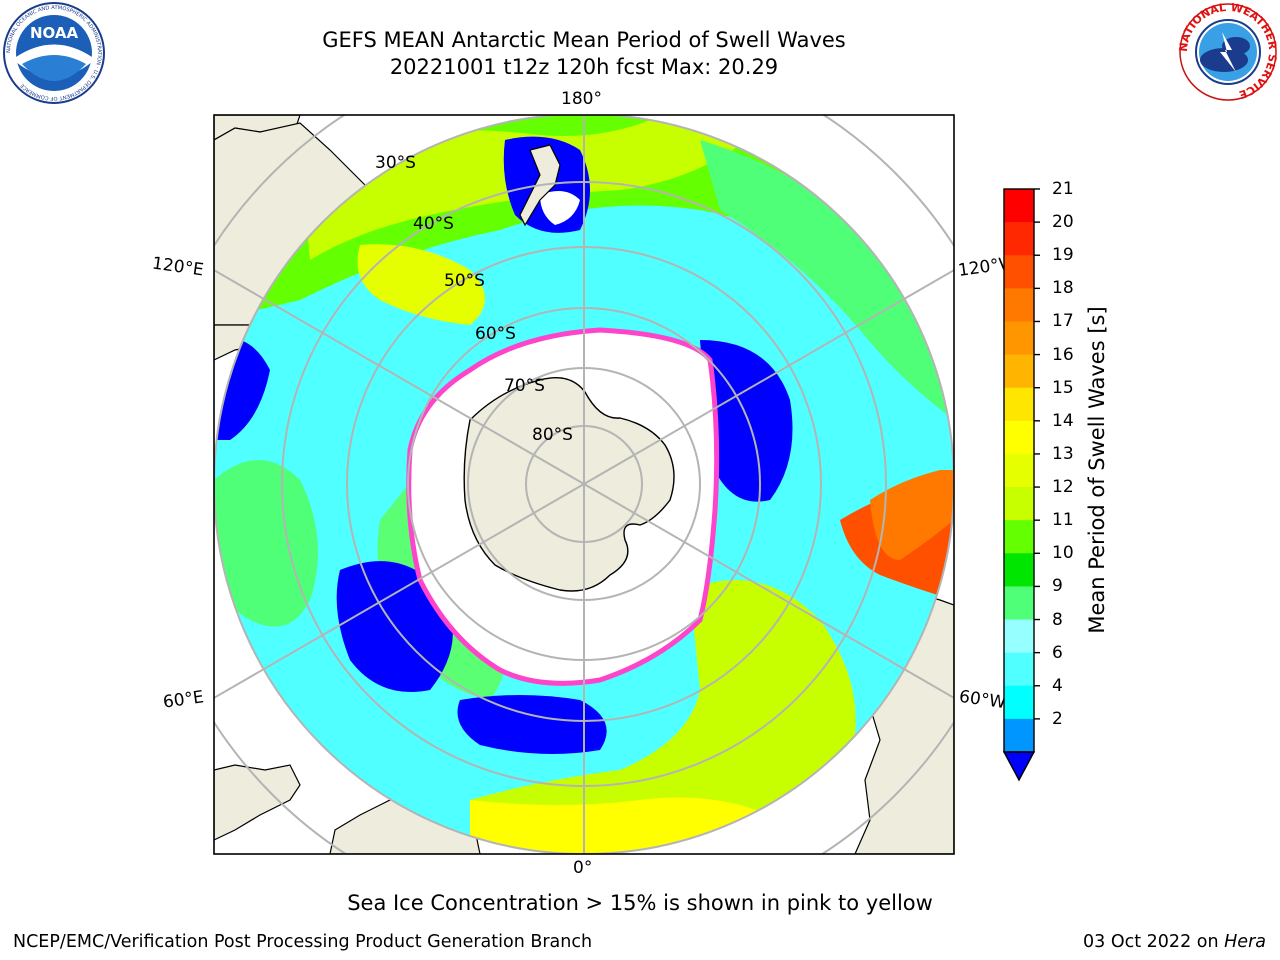 The image size is (1280, 960). I want to click on lat-label-30s: 30°S, so click(395, 163).